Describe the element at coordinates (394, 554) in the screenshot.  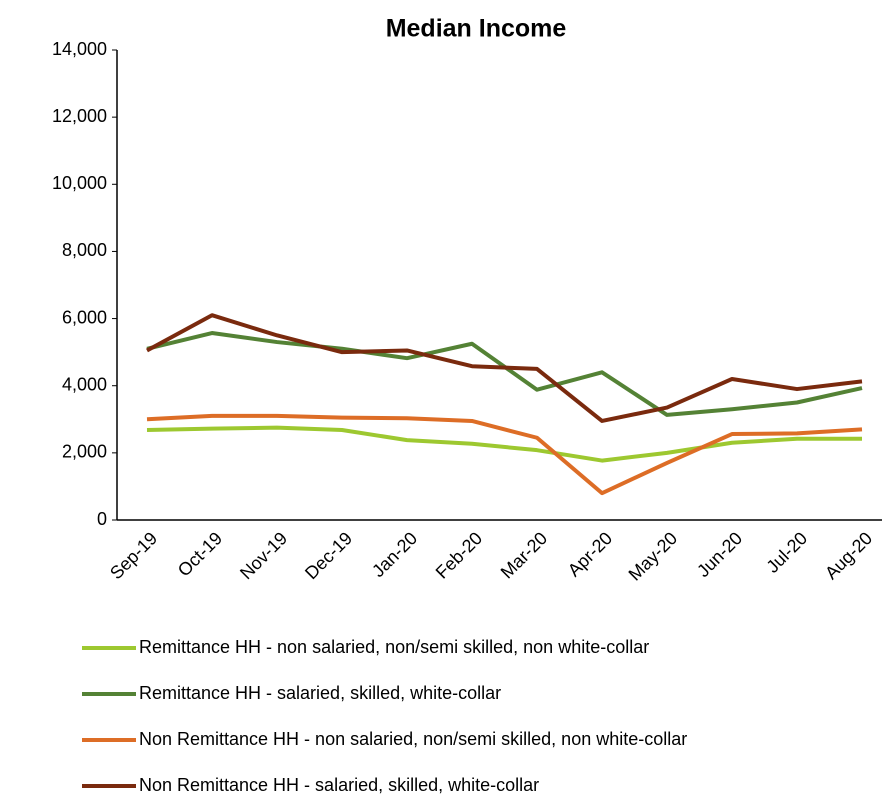
I see `x-tick-label: Jan-20` at that location.